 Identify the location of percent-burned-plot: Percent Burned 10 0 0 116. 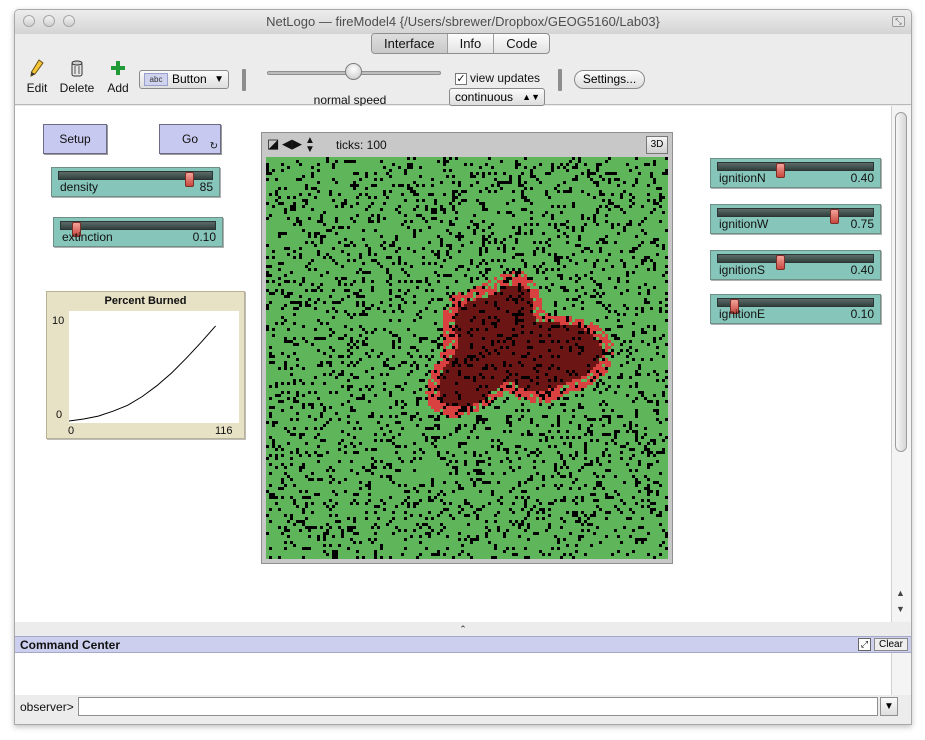
(145, 365).